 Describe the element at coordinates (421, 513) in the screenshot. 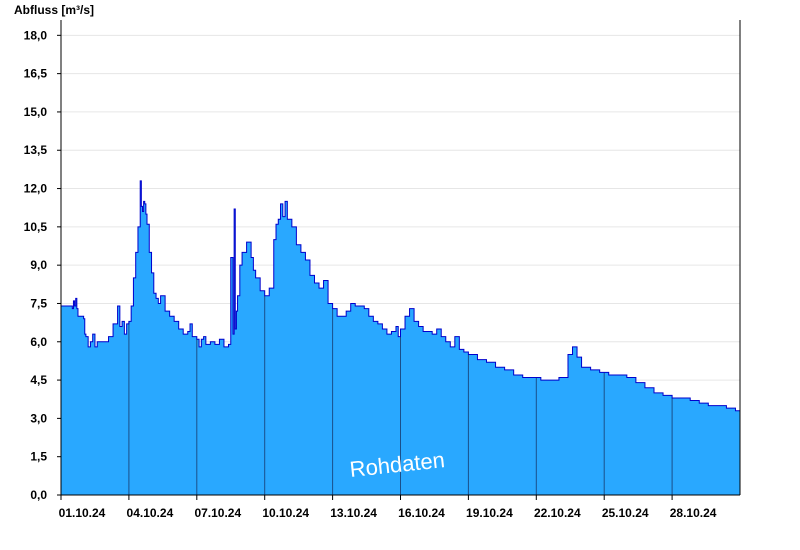

I see `x-tick-label: 16.10.24` at that location.